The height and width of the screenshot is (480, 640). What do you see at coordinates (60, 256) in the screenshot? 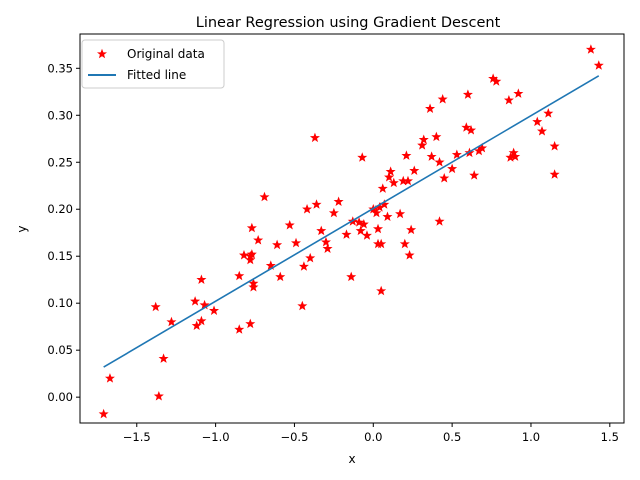
I see `y-tick-label: 0.15` at bounding box center [60, 256].